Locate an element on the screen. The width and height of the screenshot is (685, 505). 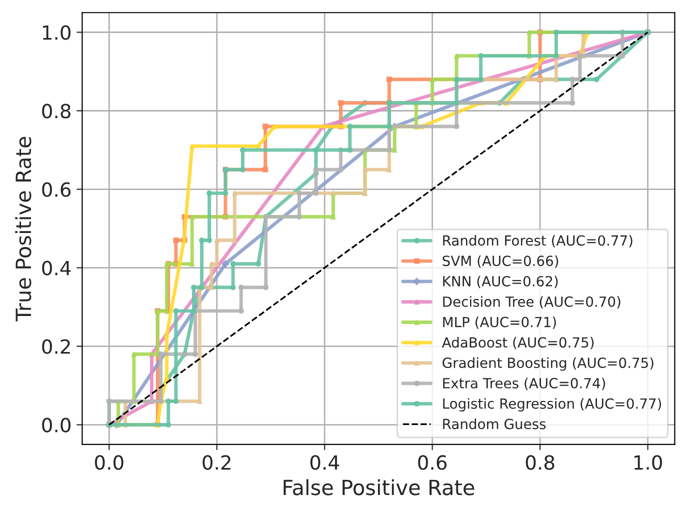
legend-label: Decision Tree (AUC=0.70) is located at coordinates (531, 302).